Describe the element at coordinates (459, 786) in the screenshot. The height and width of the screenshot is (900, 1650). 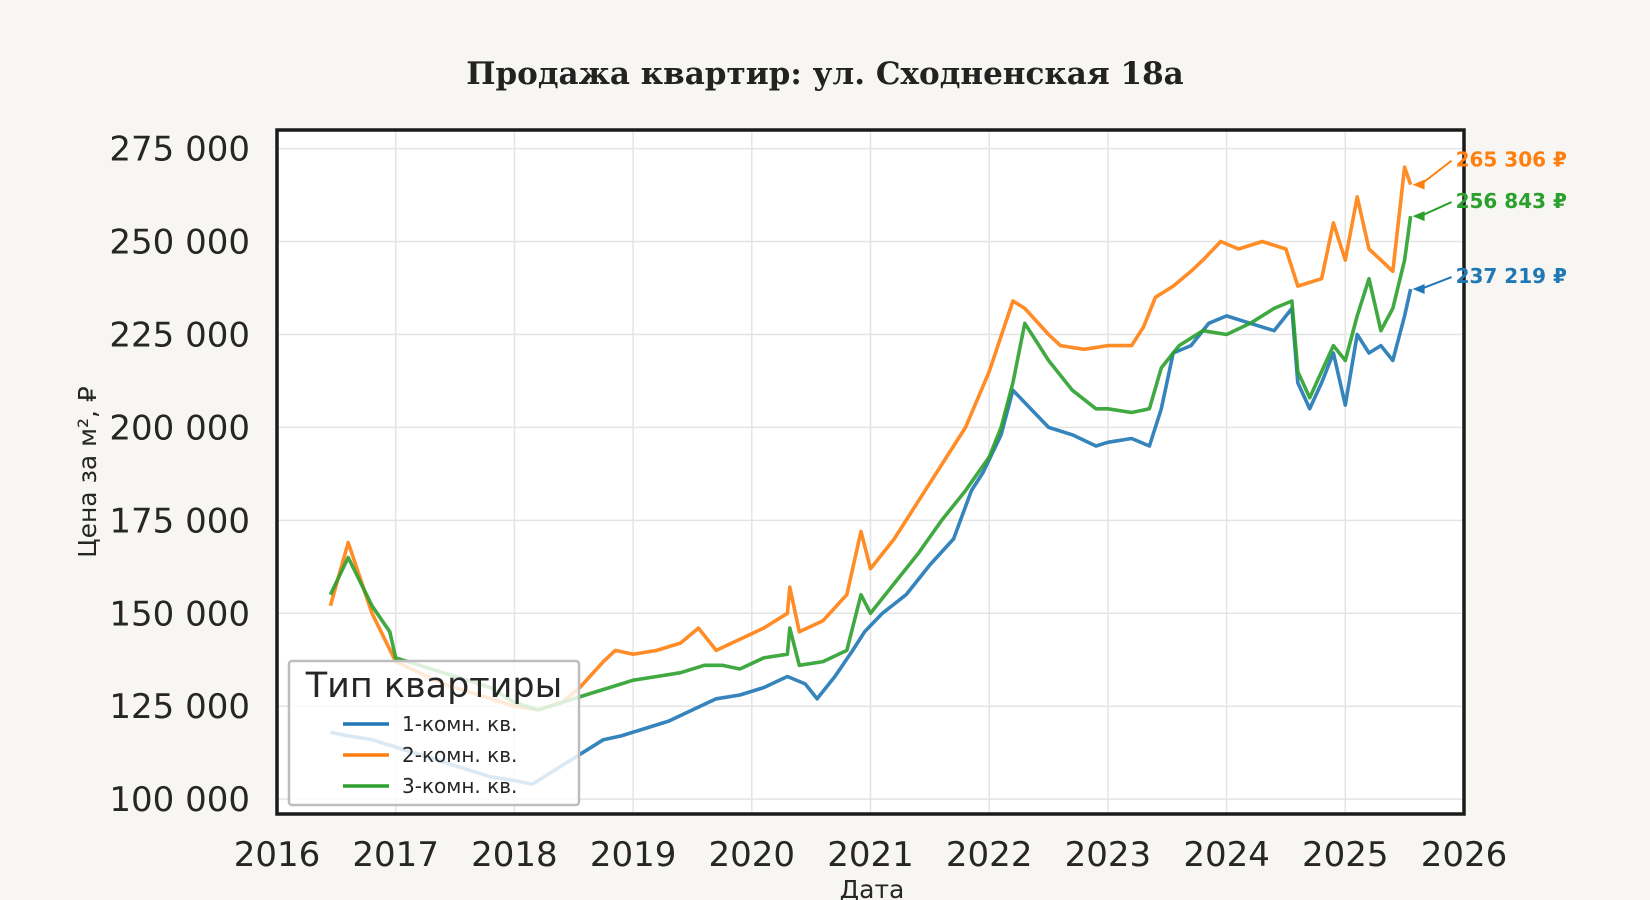
I see `legend-label: 3-комн. кв.` at that location.